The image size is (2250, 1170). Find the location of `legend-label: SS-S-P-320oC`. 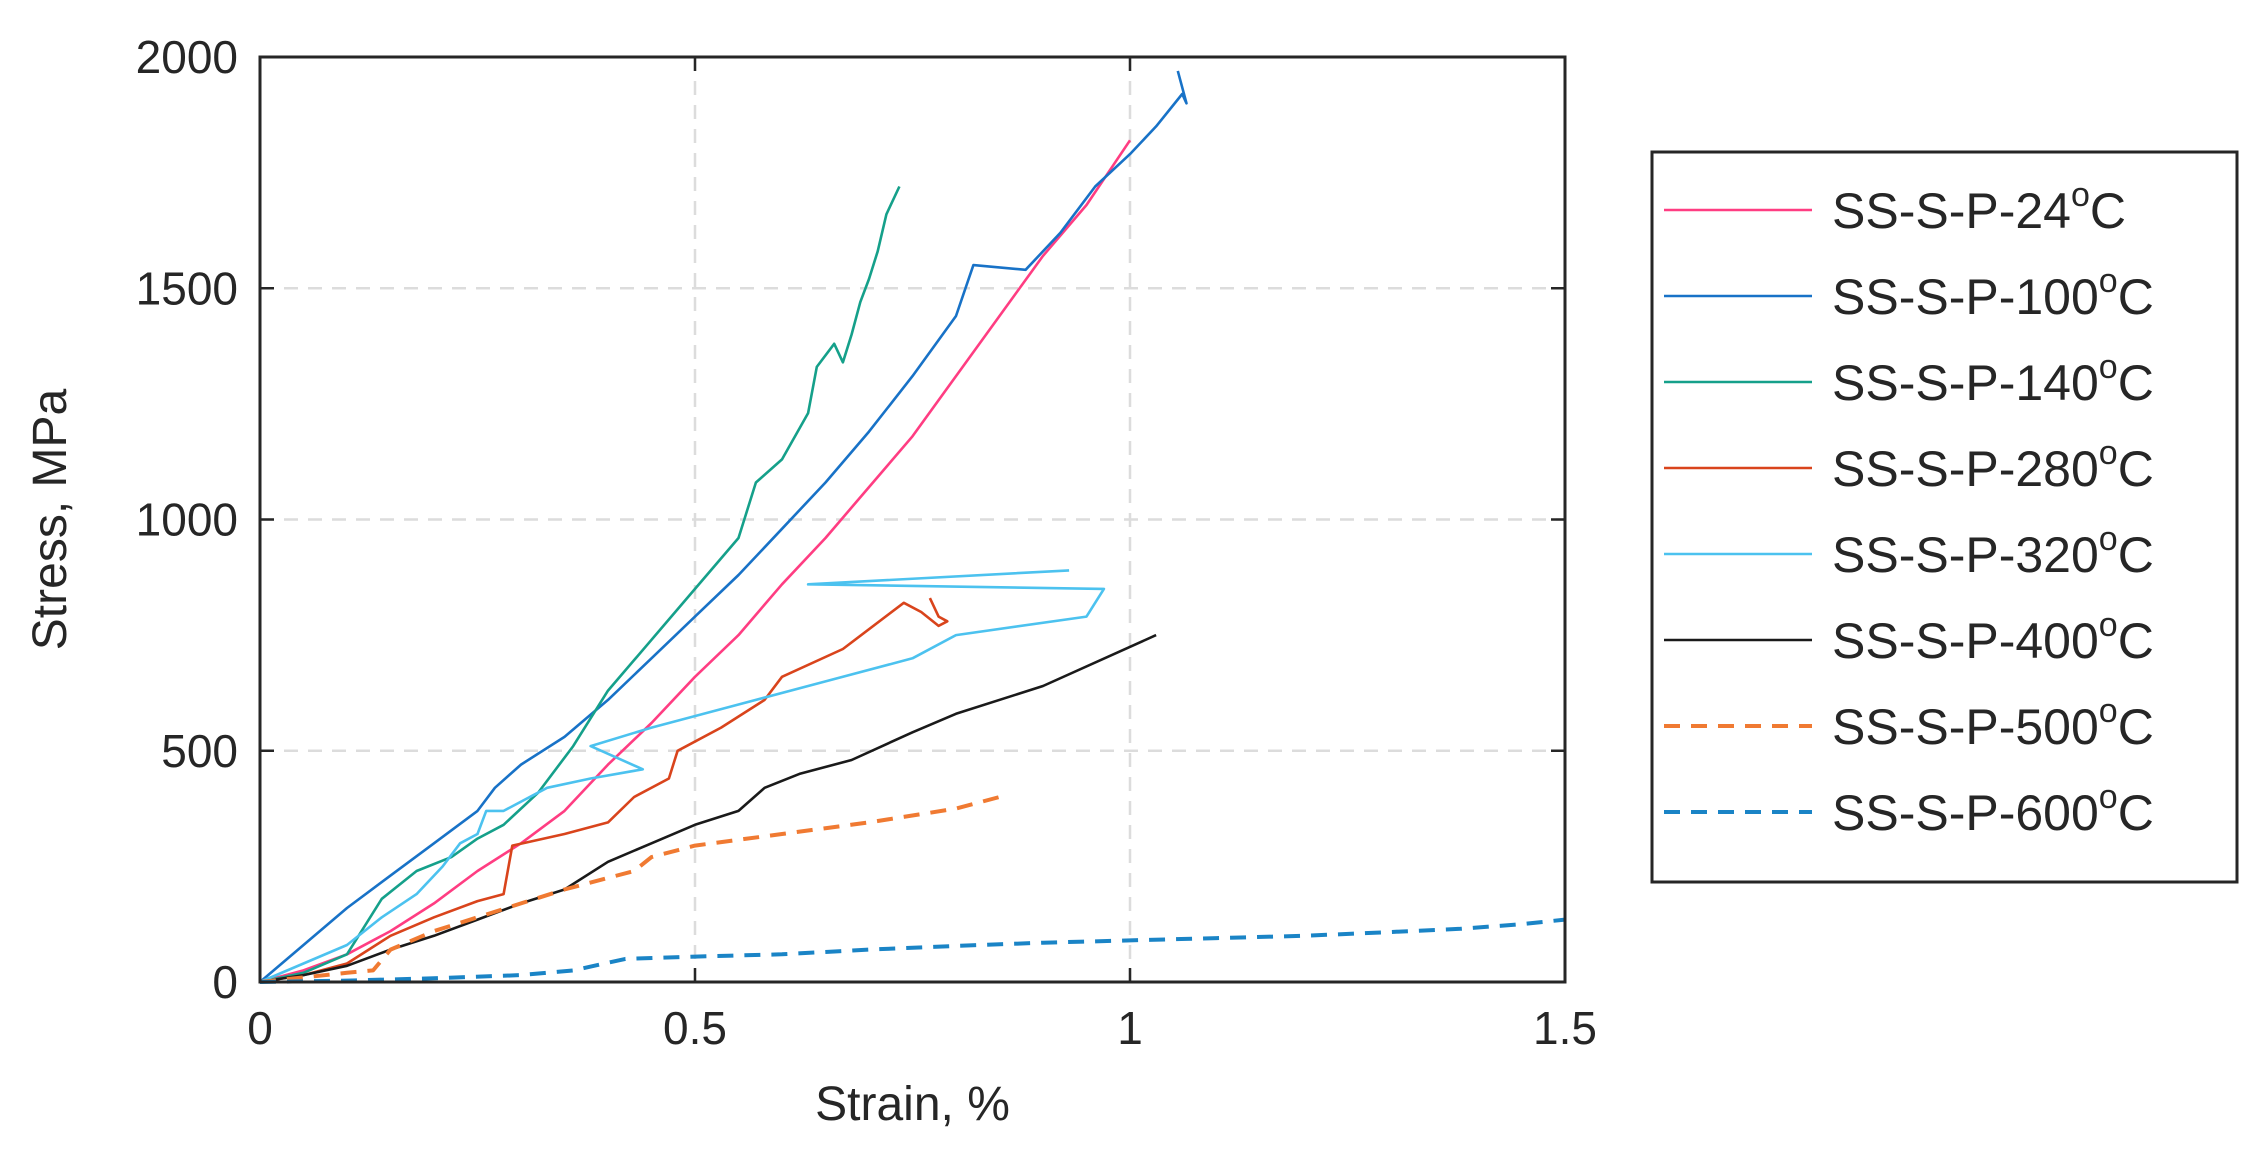

legend-label: SS-S-P-320oC is located at coordinates (1993, 551).